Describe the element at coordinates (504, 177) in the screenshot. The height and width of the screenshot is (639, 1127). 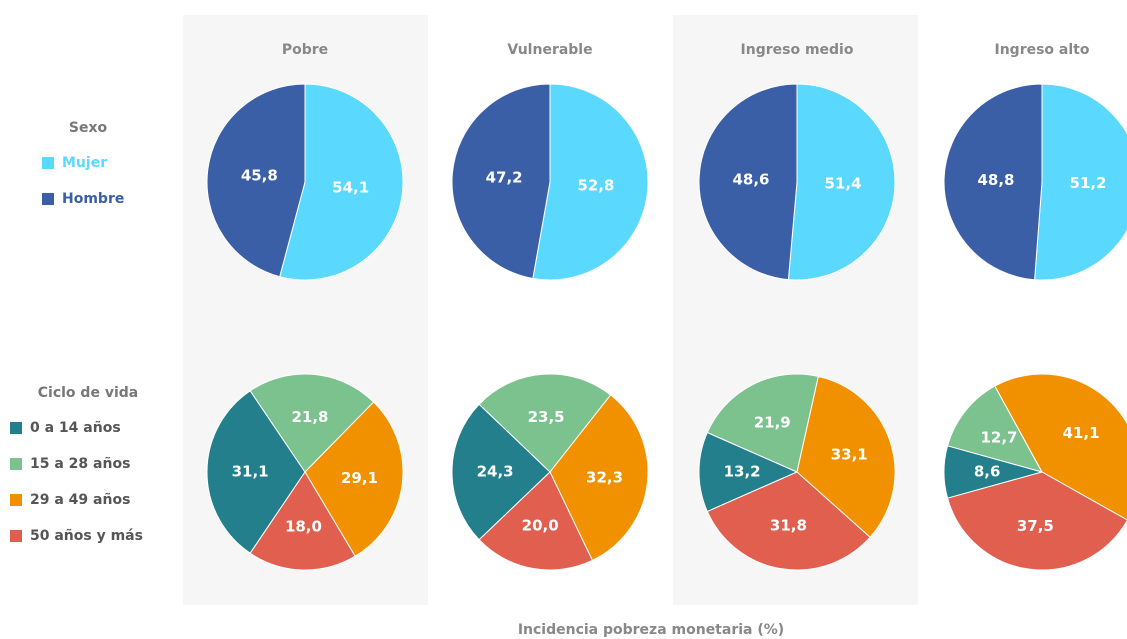
I see `data-label: 47,2` at that location.